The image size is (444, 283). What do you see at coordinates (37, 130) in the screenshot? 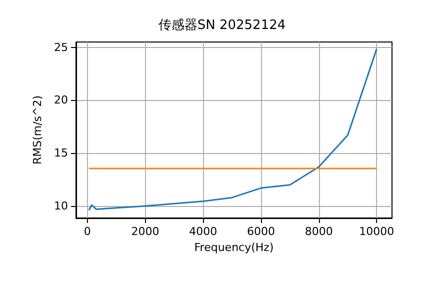
I see `y-axis-title: RMS(m/s^2)` at bounding box center [37, 130].